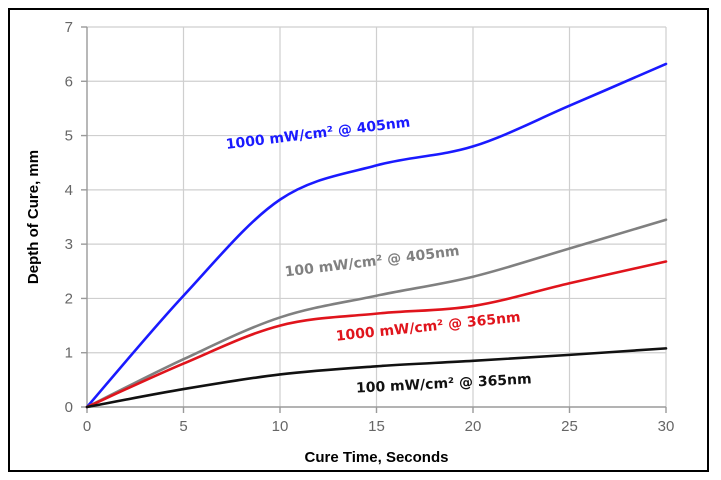 The width and height of the screenshot is (721, 480). Describe the element at coordinates (280, 426) in the screenshot. I see `x-tick-label: 10` at that location.